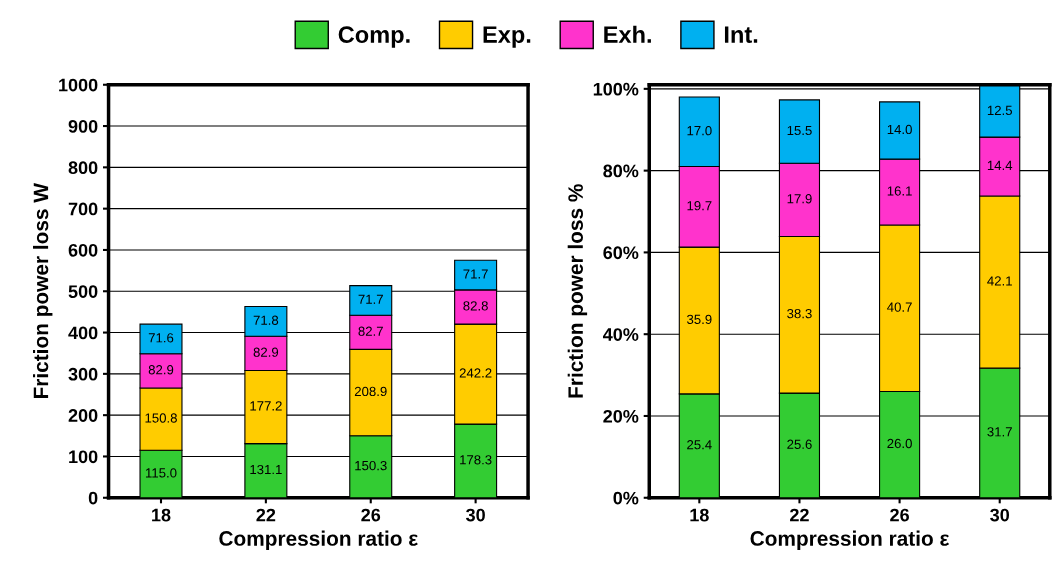  I want to click on data-label: 71.8, so click(266, 320).